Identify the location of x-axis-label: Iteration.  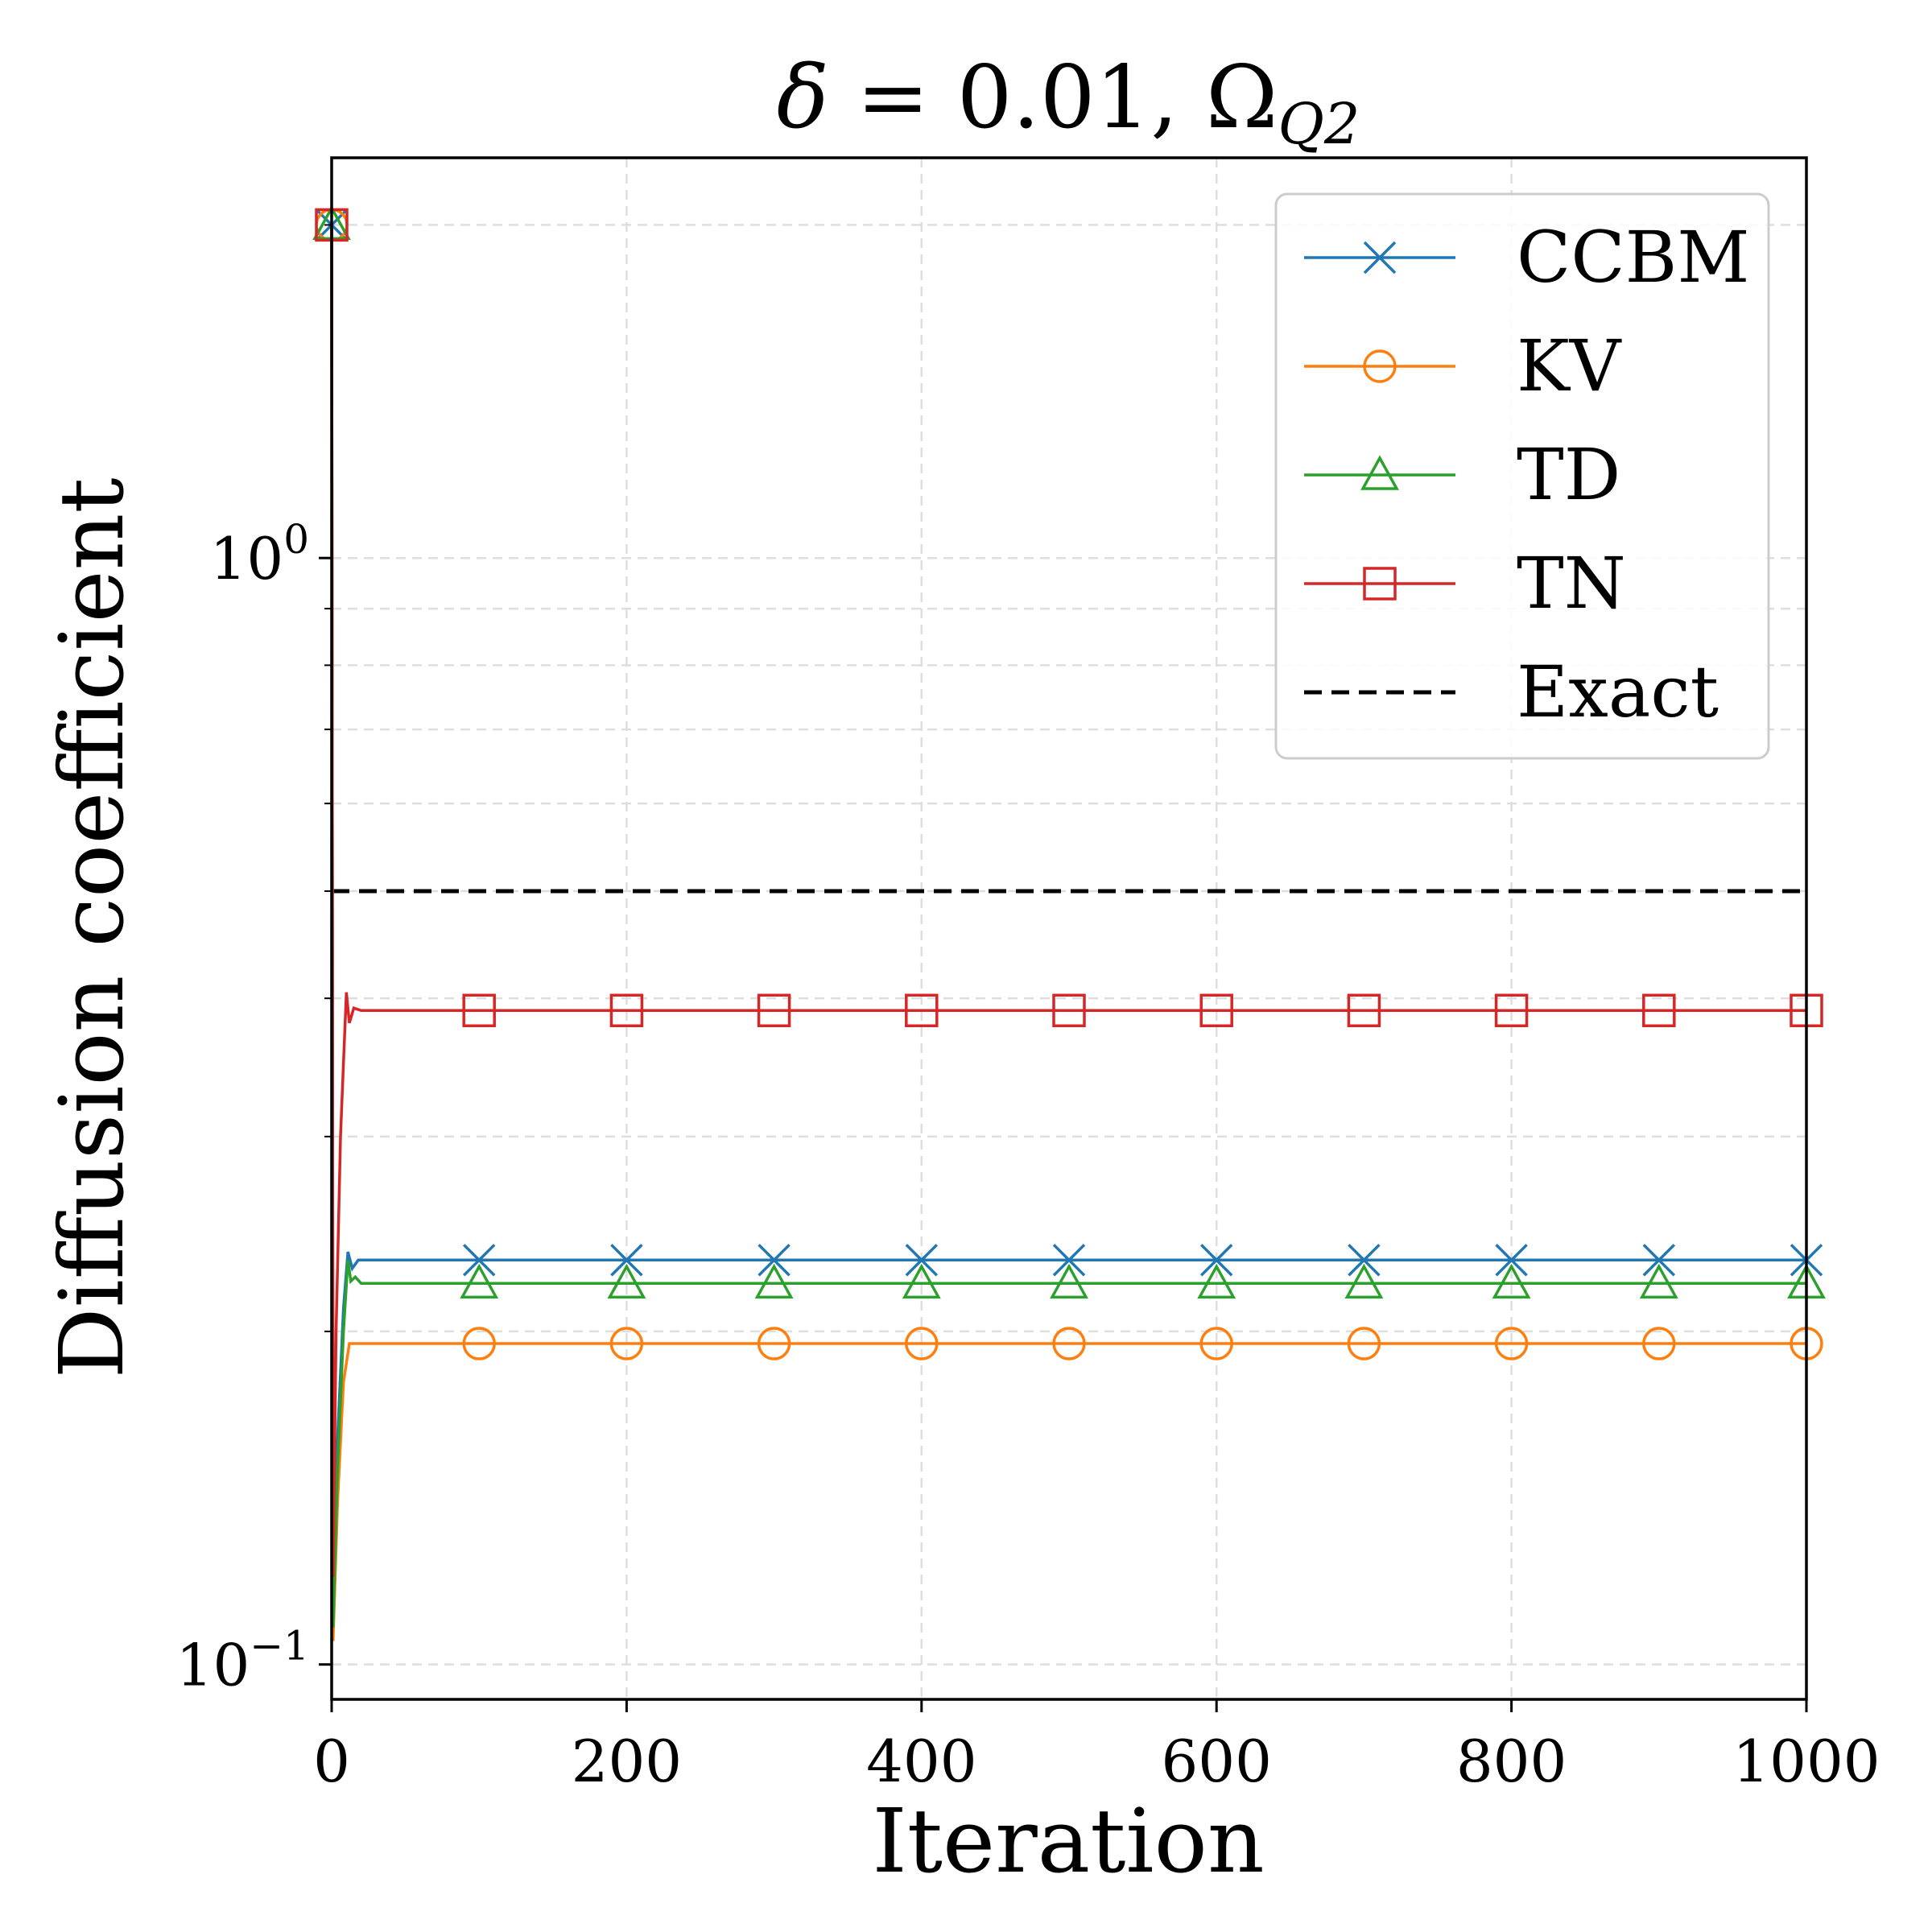
(1068, 1841).